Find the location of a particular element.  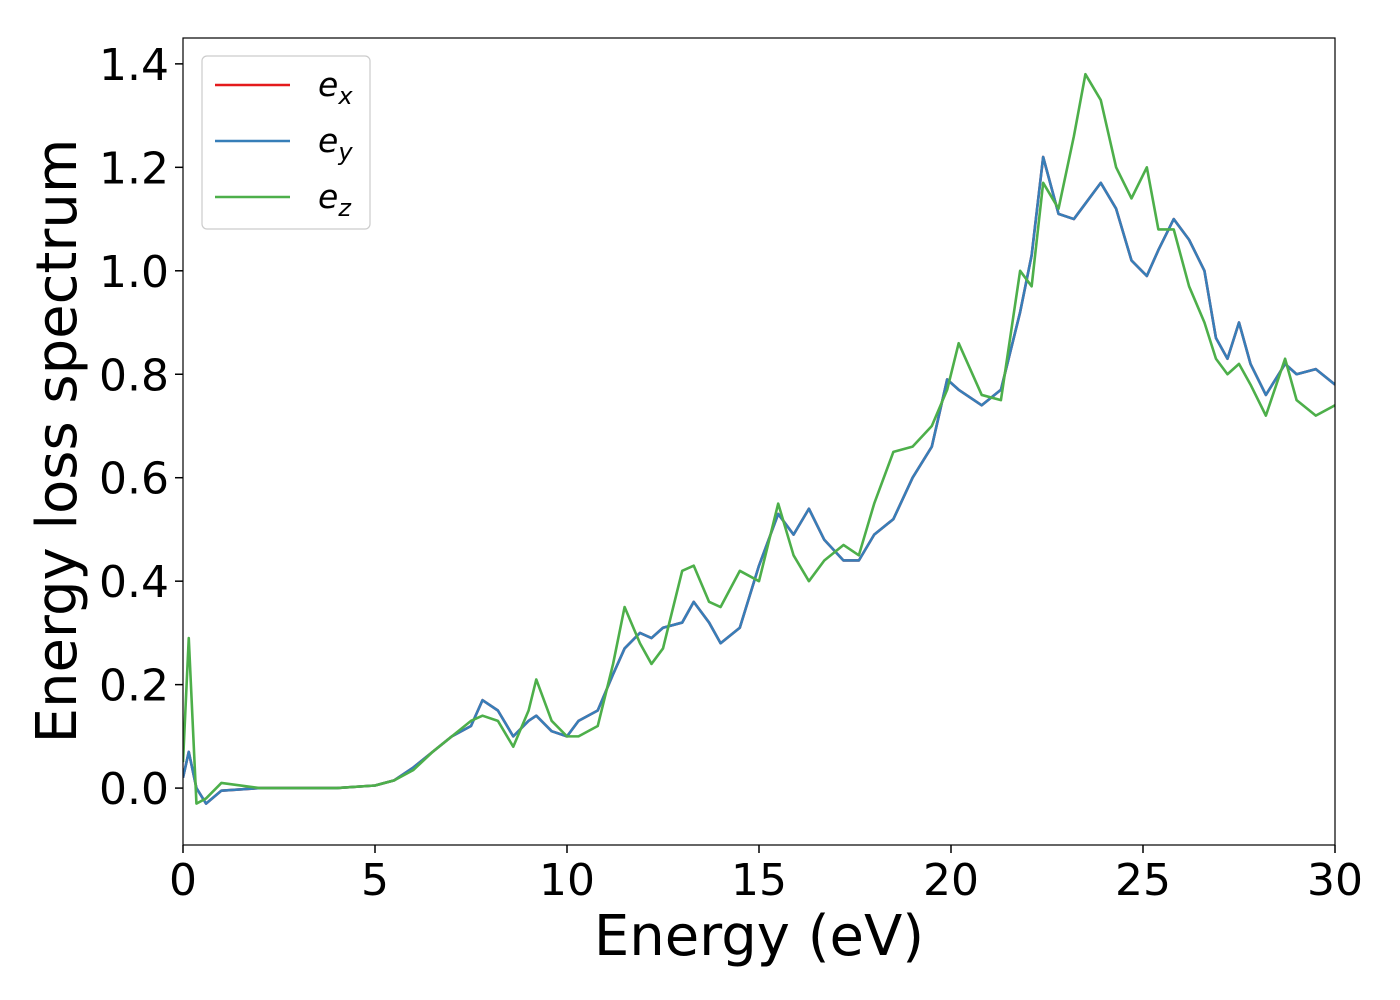

x-tick-label: 10 is located at coordinates (567, 880).